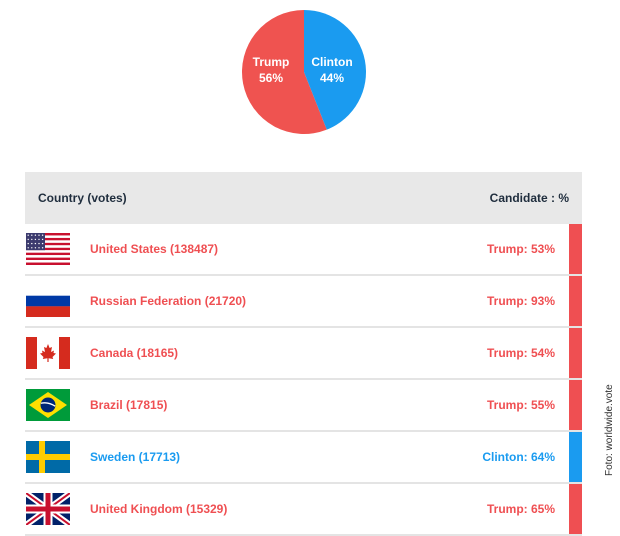  Describe the element at coordinates (332, 70) in the screenshot. I see `clinton-slice-label: Clinton 44%` at that location.